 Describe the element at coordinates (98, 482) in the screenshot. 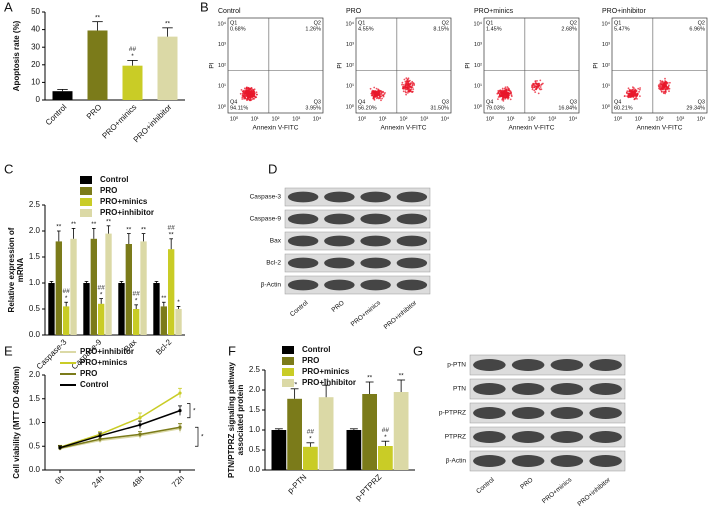

I see `x-tick-label: 24h` at that location.